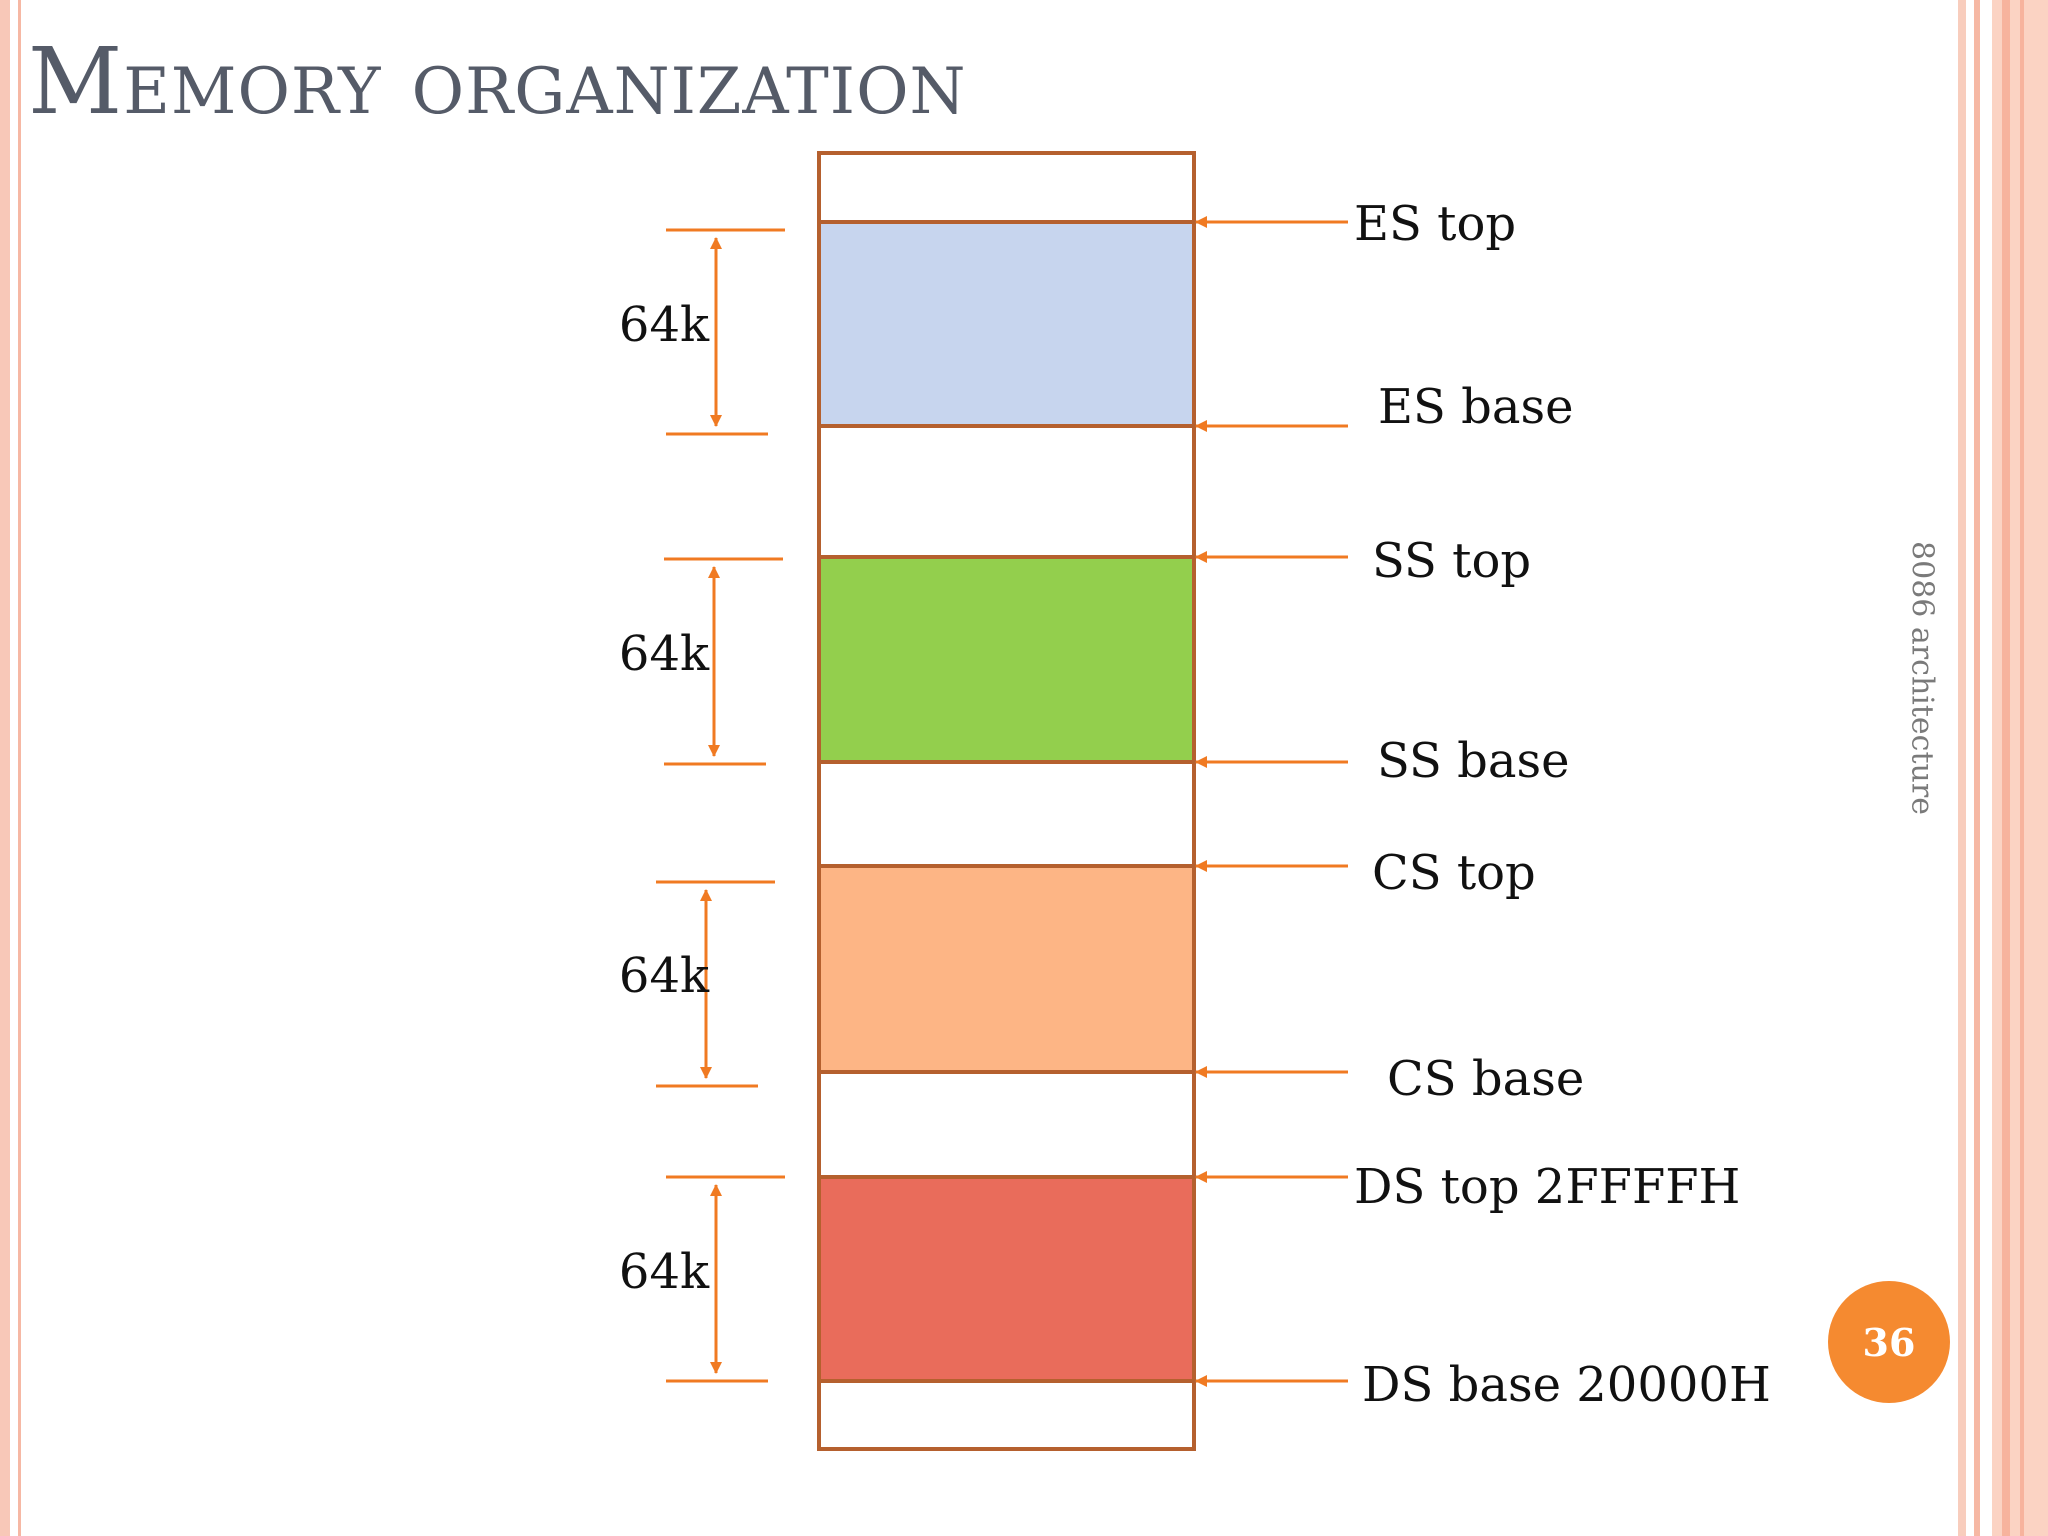  What do you see at coordinates (1006, 659) in the screenshot?
I see `segment-ss` at bounding box center [1006, 659].